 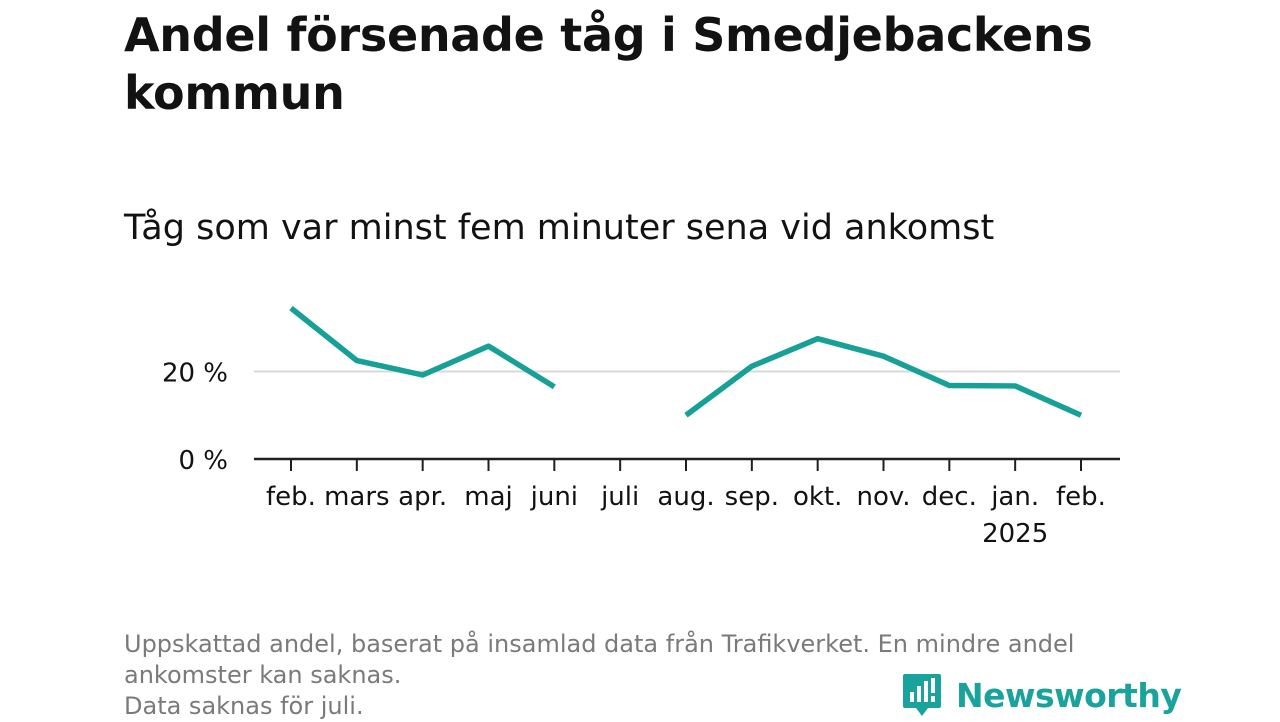 What do you see at coordinates (195, 418) in the screenshot?
I see `y-axis-ticks: 0 % 20 %` at bounding box center [195, 418].